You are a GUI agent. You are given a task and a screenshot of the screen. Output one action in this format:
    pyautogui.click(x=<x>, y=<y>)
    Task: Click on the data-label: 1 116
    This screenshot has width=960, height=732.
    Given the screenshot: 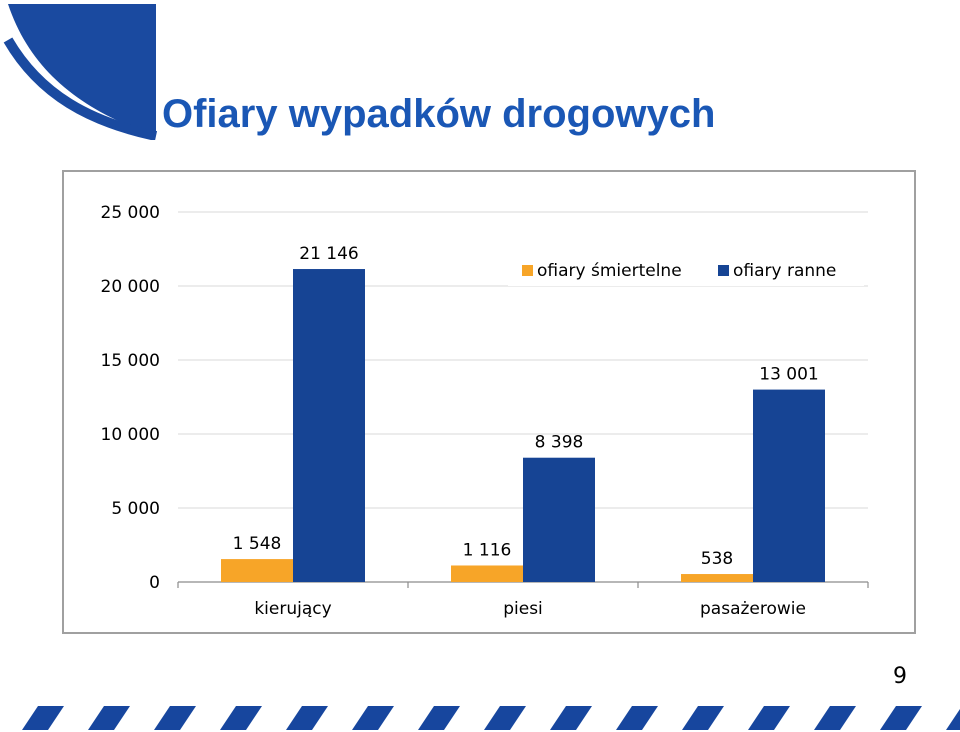 What is the action you would take?
    pyautogui.click(x=487, y=550)
    